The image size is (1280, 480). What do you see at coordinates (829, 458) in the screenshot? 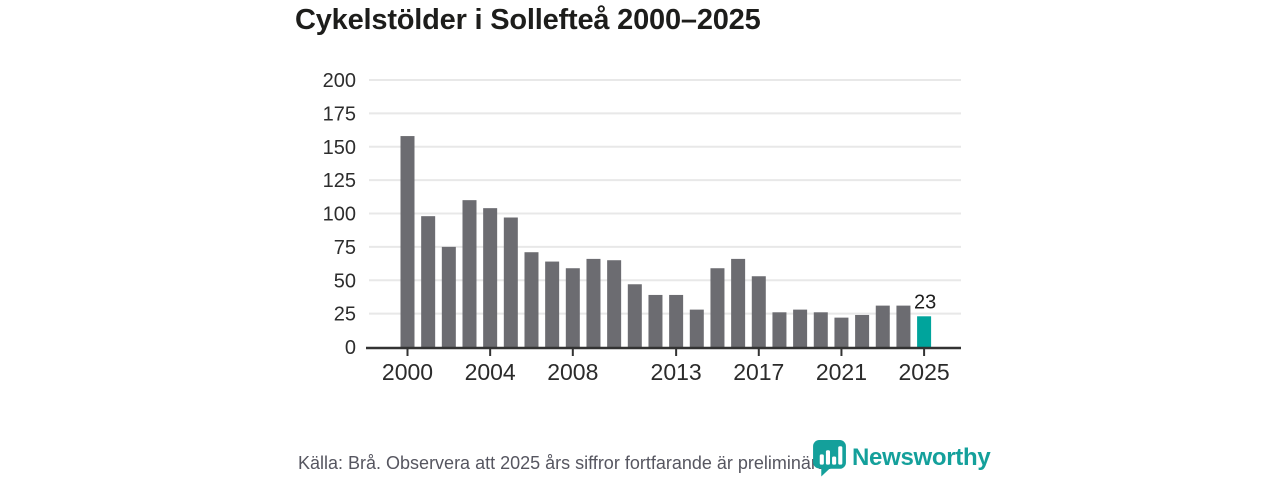
I see `speech-bubble-bar-chart-icon` at bounding box center [829, 458].